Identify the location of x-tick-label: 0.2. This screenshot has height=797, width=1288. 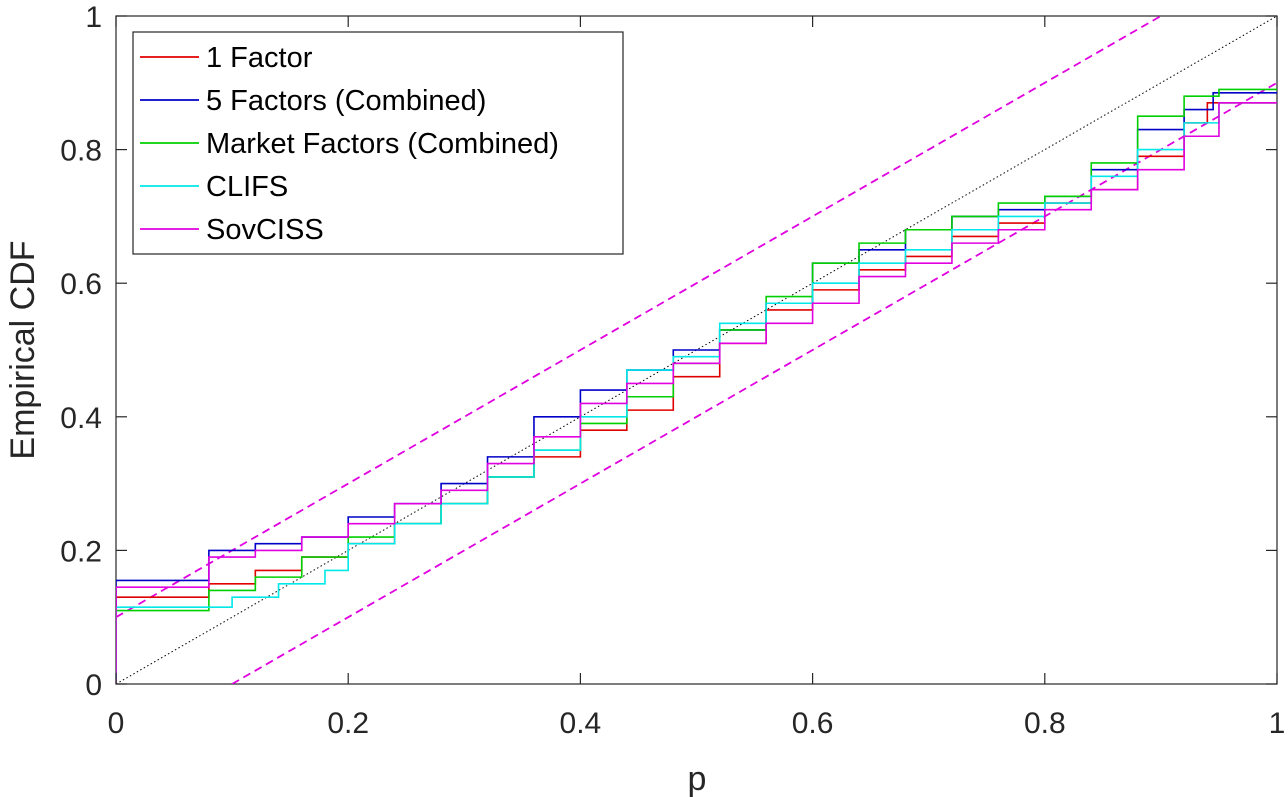
(348, 723).